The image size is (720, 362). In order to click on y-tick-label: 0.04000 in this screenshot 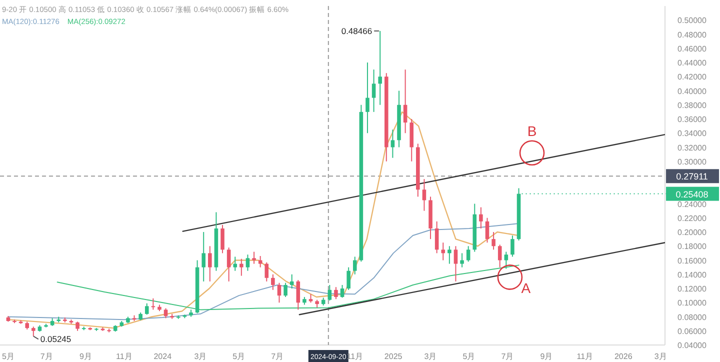, I will do `click(693, 345)`.